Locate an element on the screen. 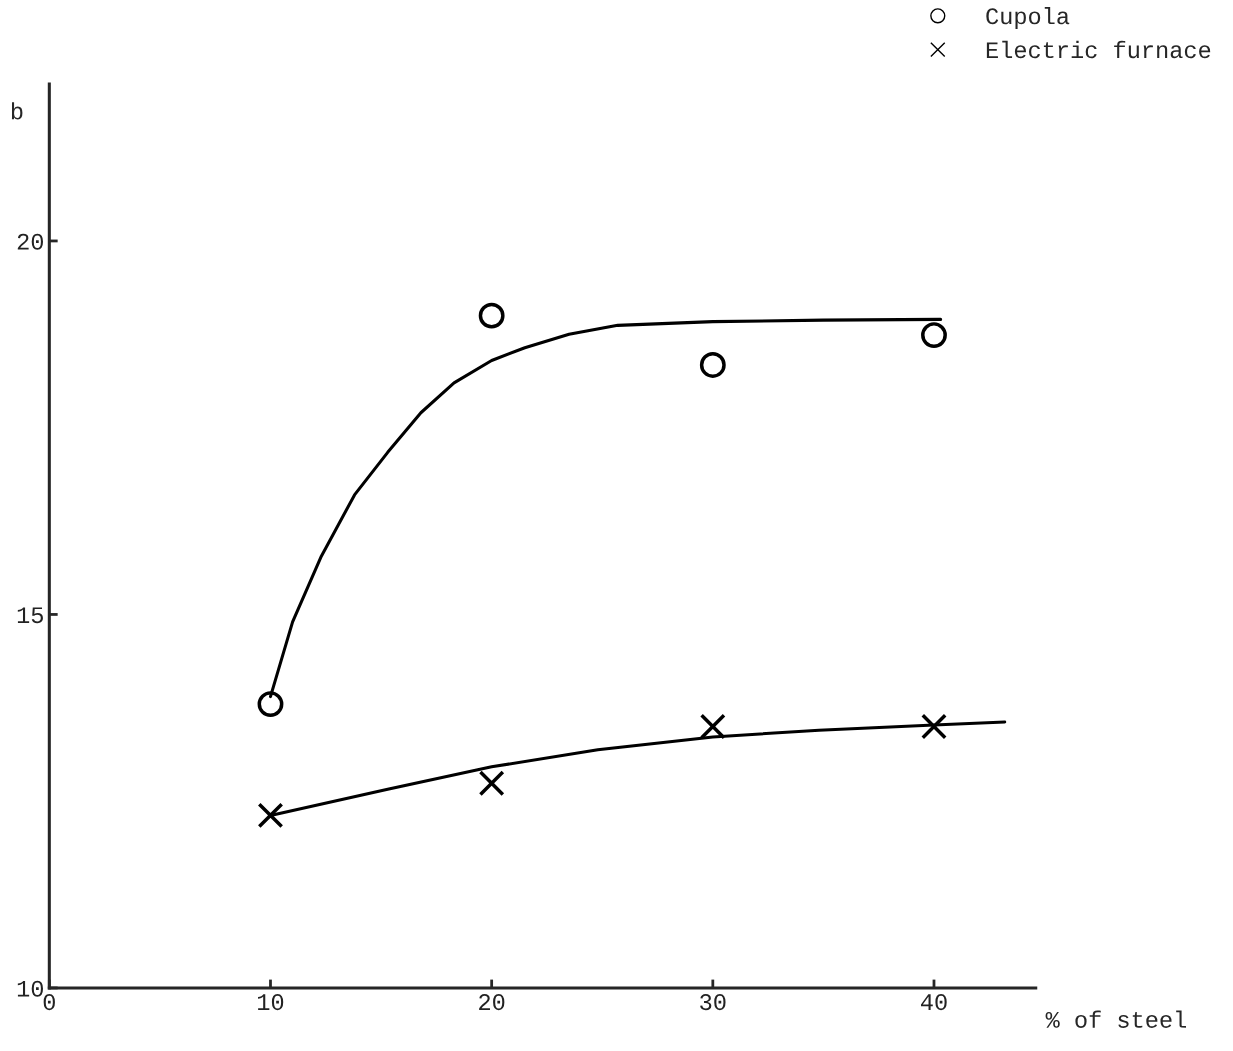 The height and width of the screenshot is (1051, 1233). x-tick-label: 0 is located at coordinates (49, 1002).